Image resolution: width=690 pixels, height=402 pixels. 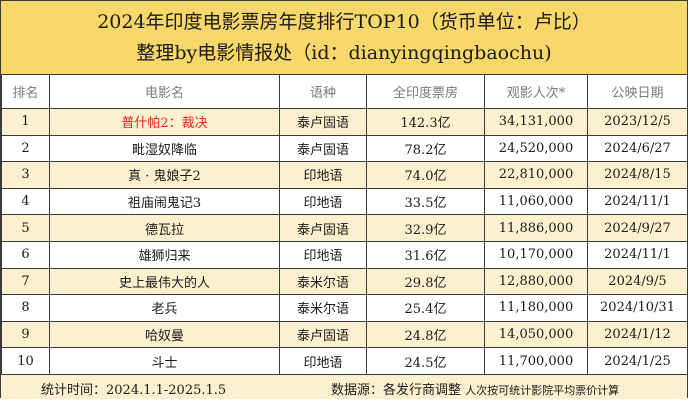 I want to click on table-row: 10 斗士 印地语 24.5亿 11,700,000 2024/1/25, so click(x=344, y=361).